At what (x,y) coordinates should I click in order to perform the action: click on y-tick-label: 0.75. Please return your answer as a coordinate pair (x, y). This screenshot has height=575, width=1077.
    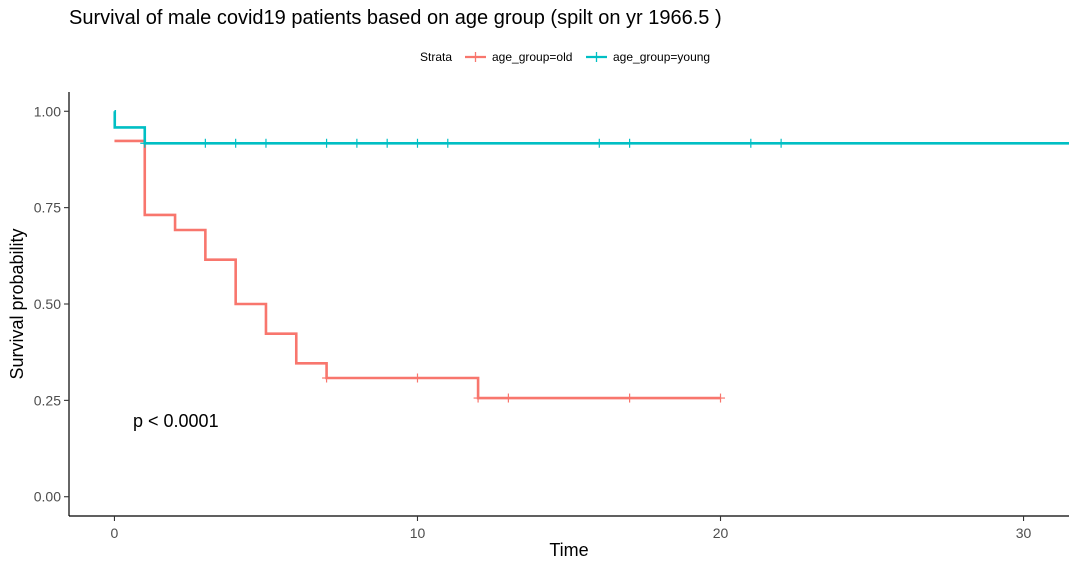
    Looking at the image, I should click on (47, 208).